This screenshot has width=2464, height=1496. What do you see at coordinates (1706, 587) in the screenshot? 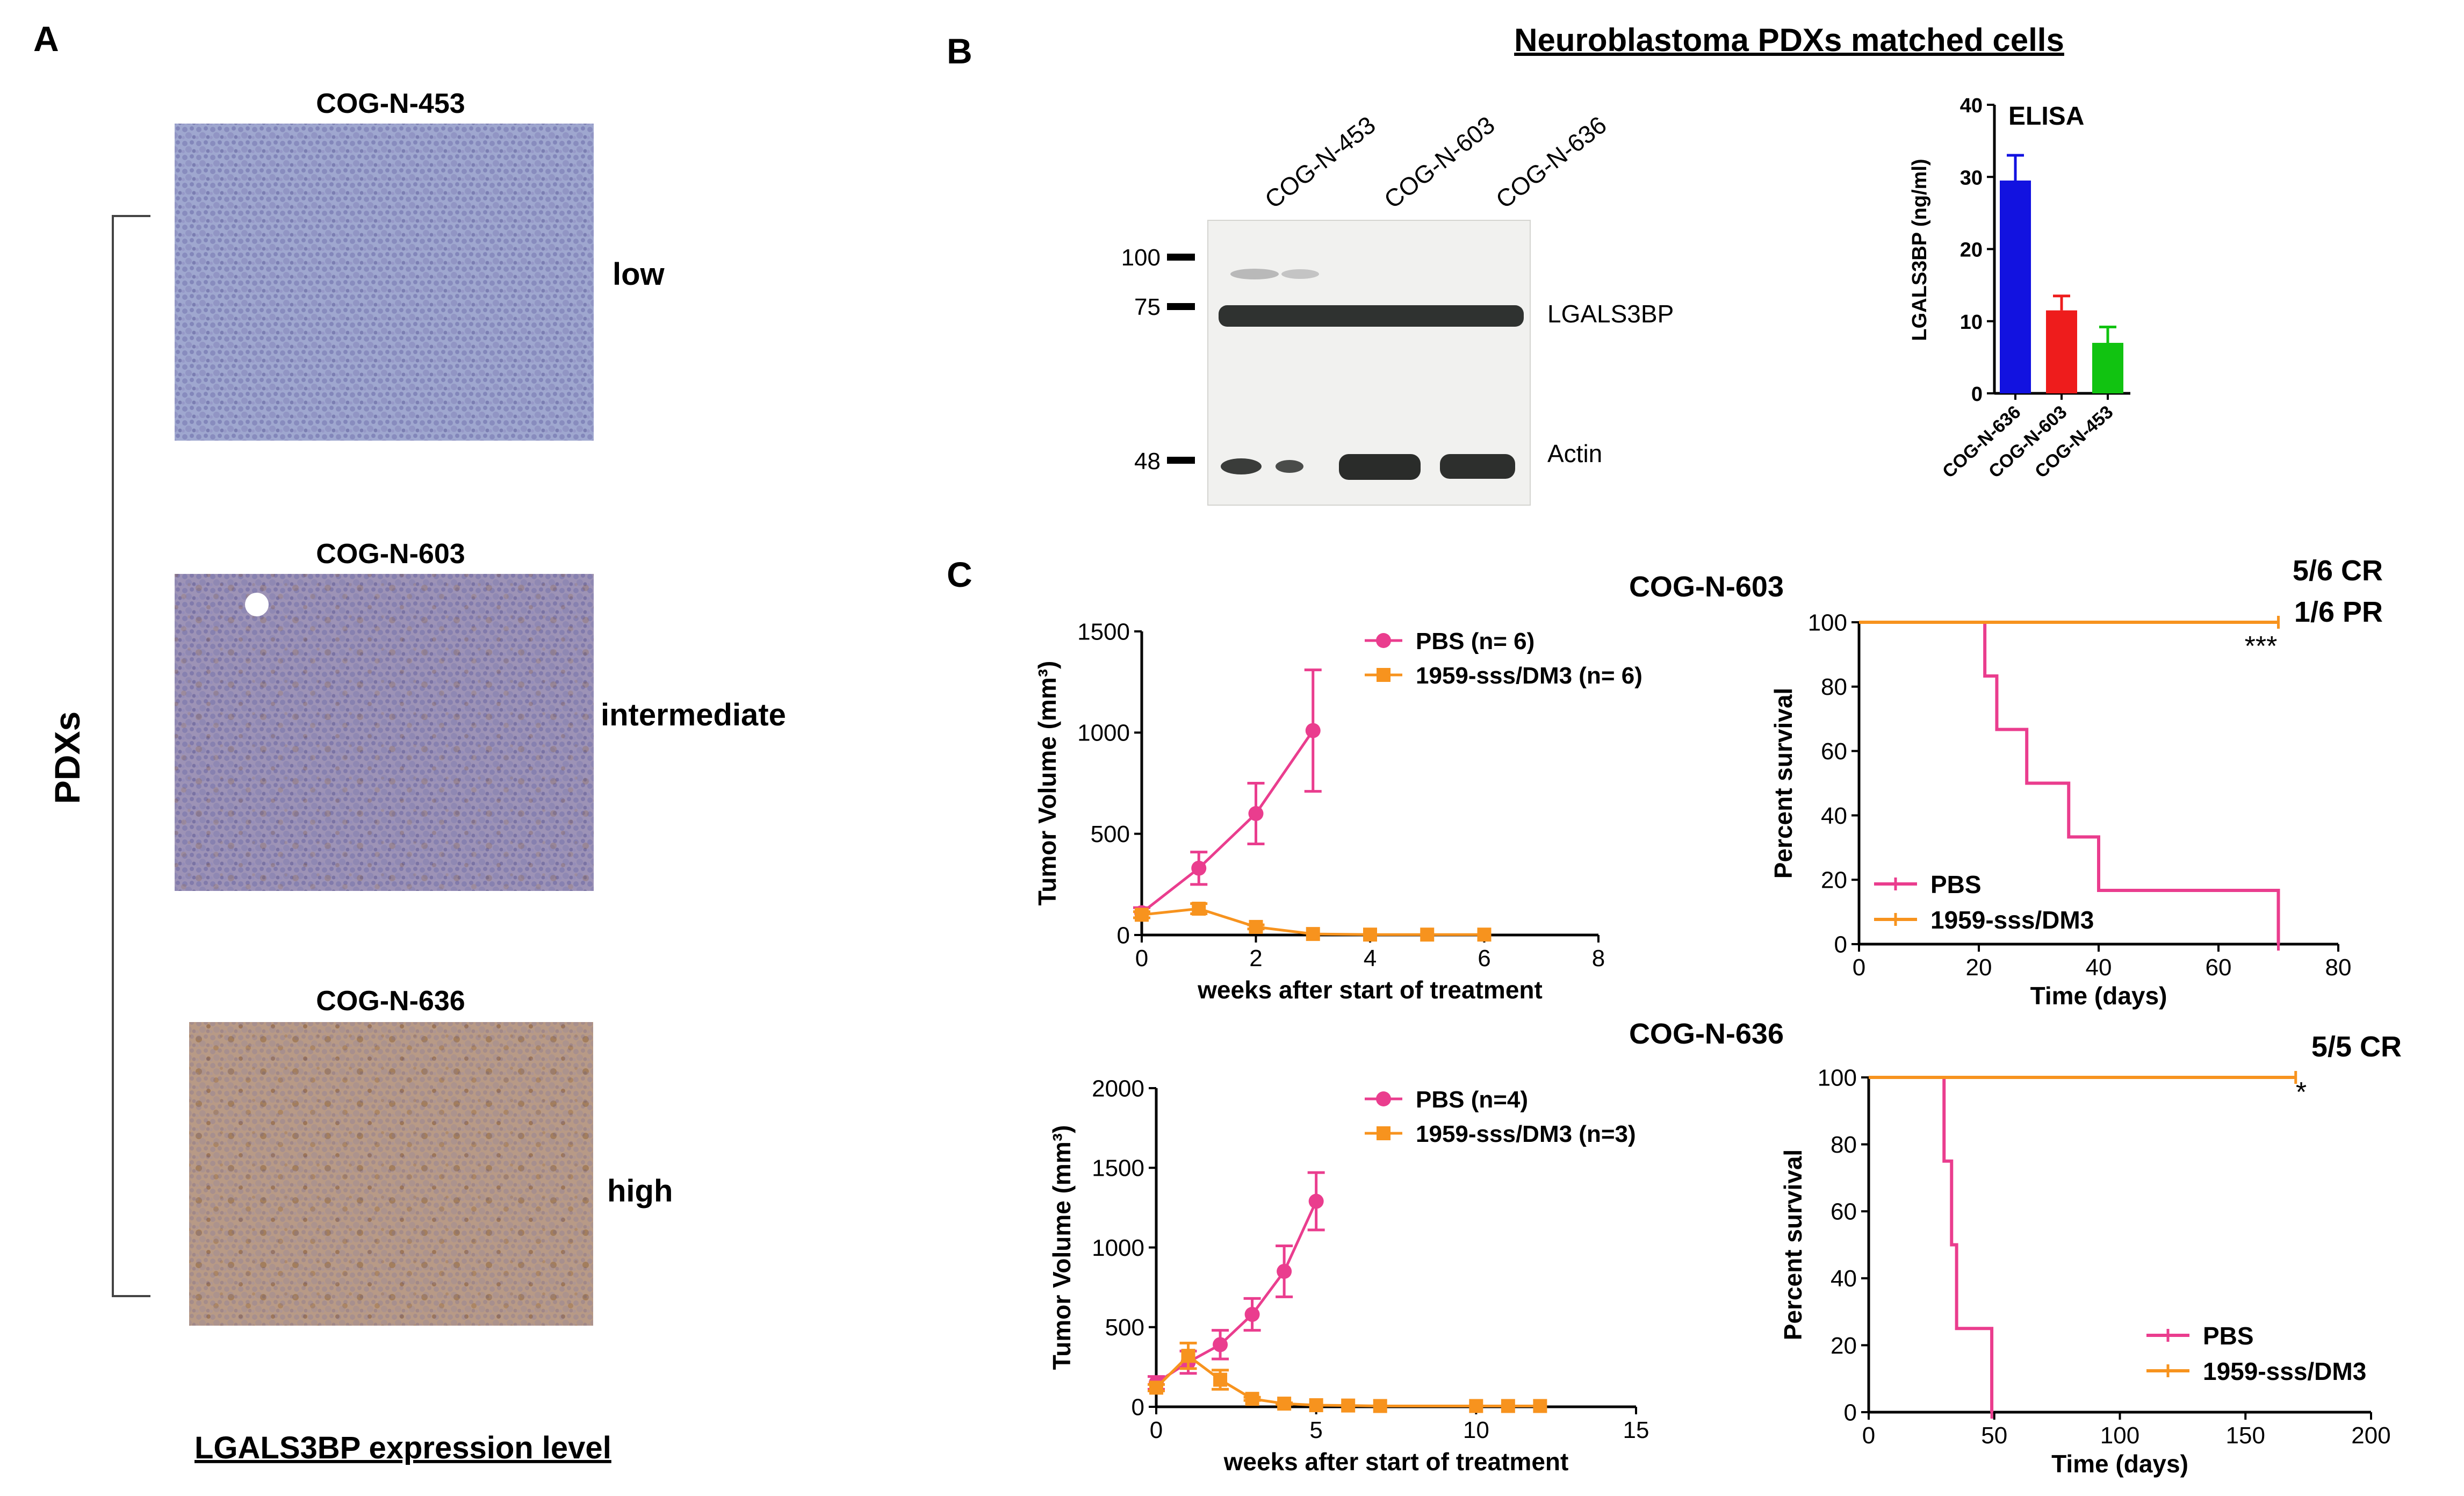
I see `model-label-cog-n-603: COG-N-603` at bounding box center [1706, 587].